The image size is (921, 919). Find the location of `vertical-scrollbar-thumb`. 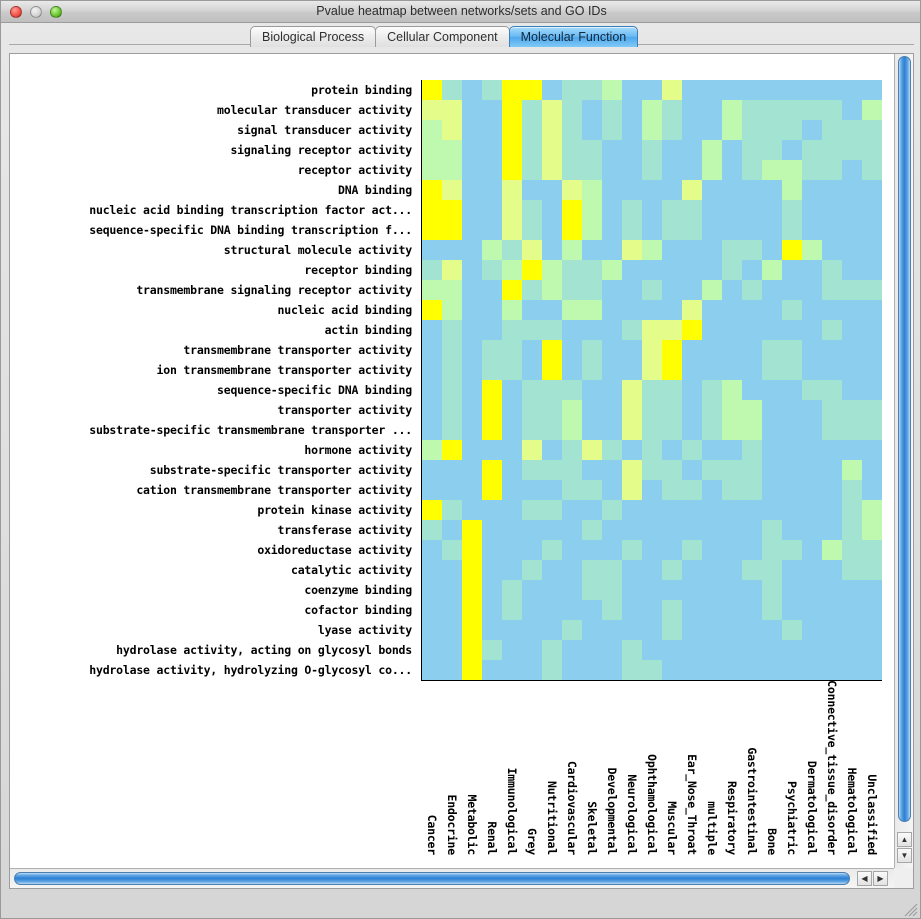

vertical-scrollbar-thumb is located at coordinates (904, 439).